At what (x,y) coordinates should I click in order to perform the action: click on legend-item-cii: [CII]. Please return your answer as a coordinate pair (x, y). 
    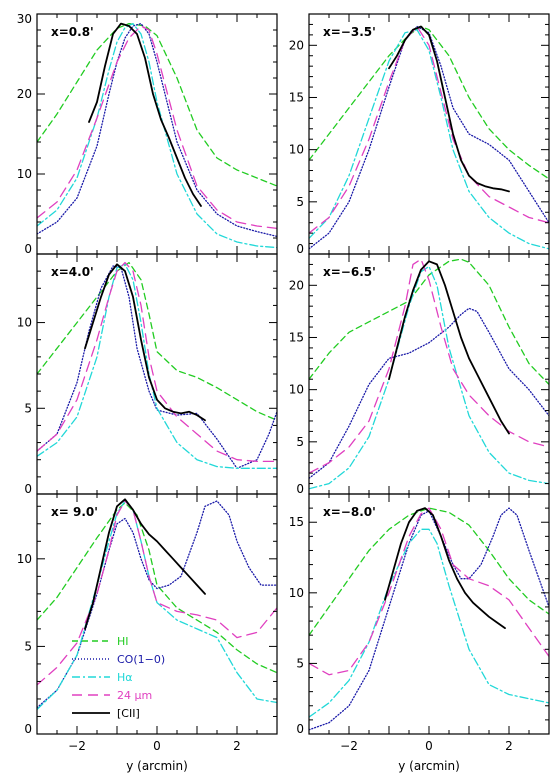
    Looking at the image, I should click on (106, 713).